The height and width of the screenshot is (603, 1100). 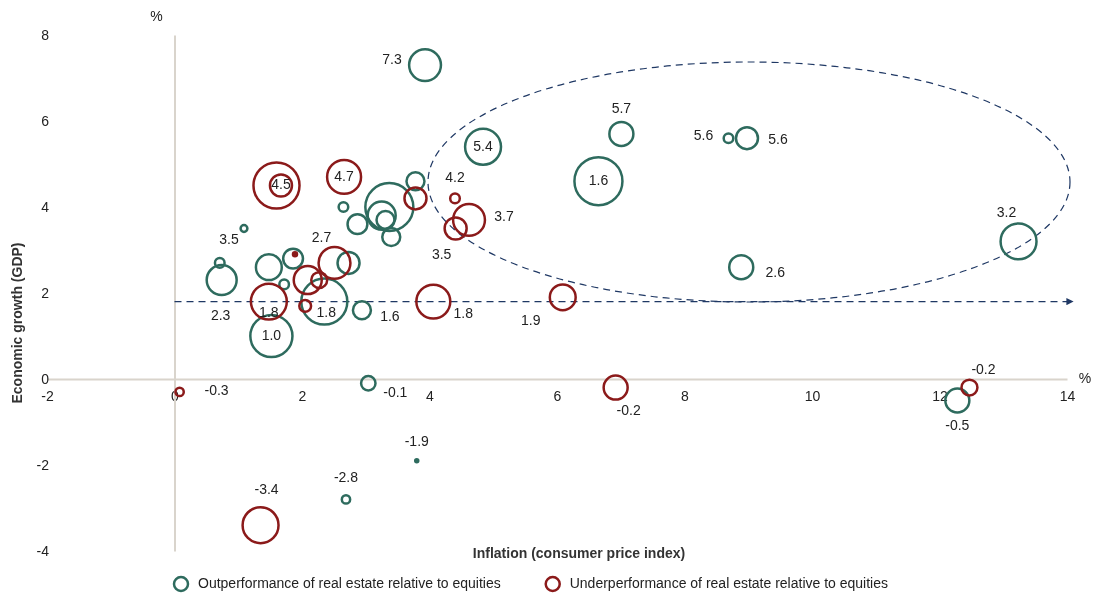 I want to click on data-label: -0.1, so click(x=395, y=392).